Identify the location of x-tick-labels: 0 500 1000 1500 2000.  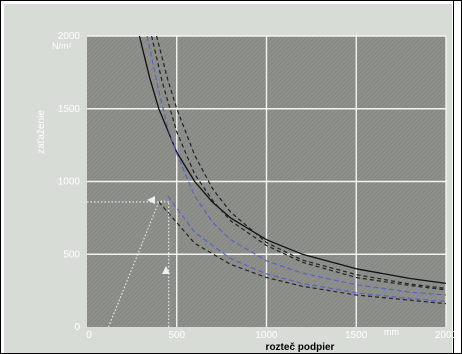
(271, 335).